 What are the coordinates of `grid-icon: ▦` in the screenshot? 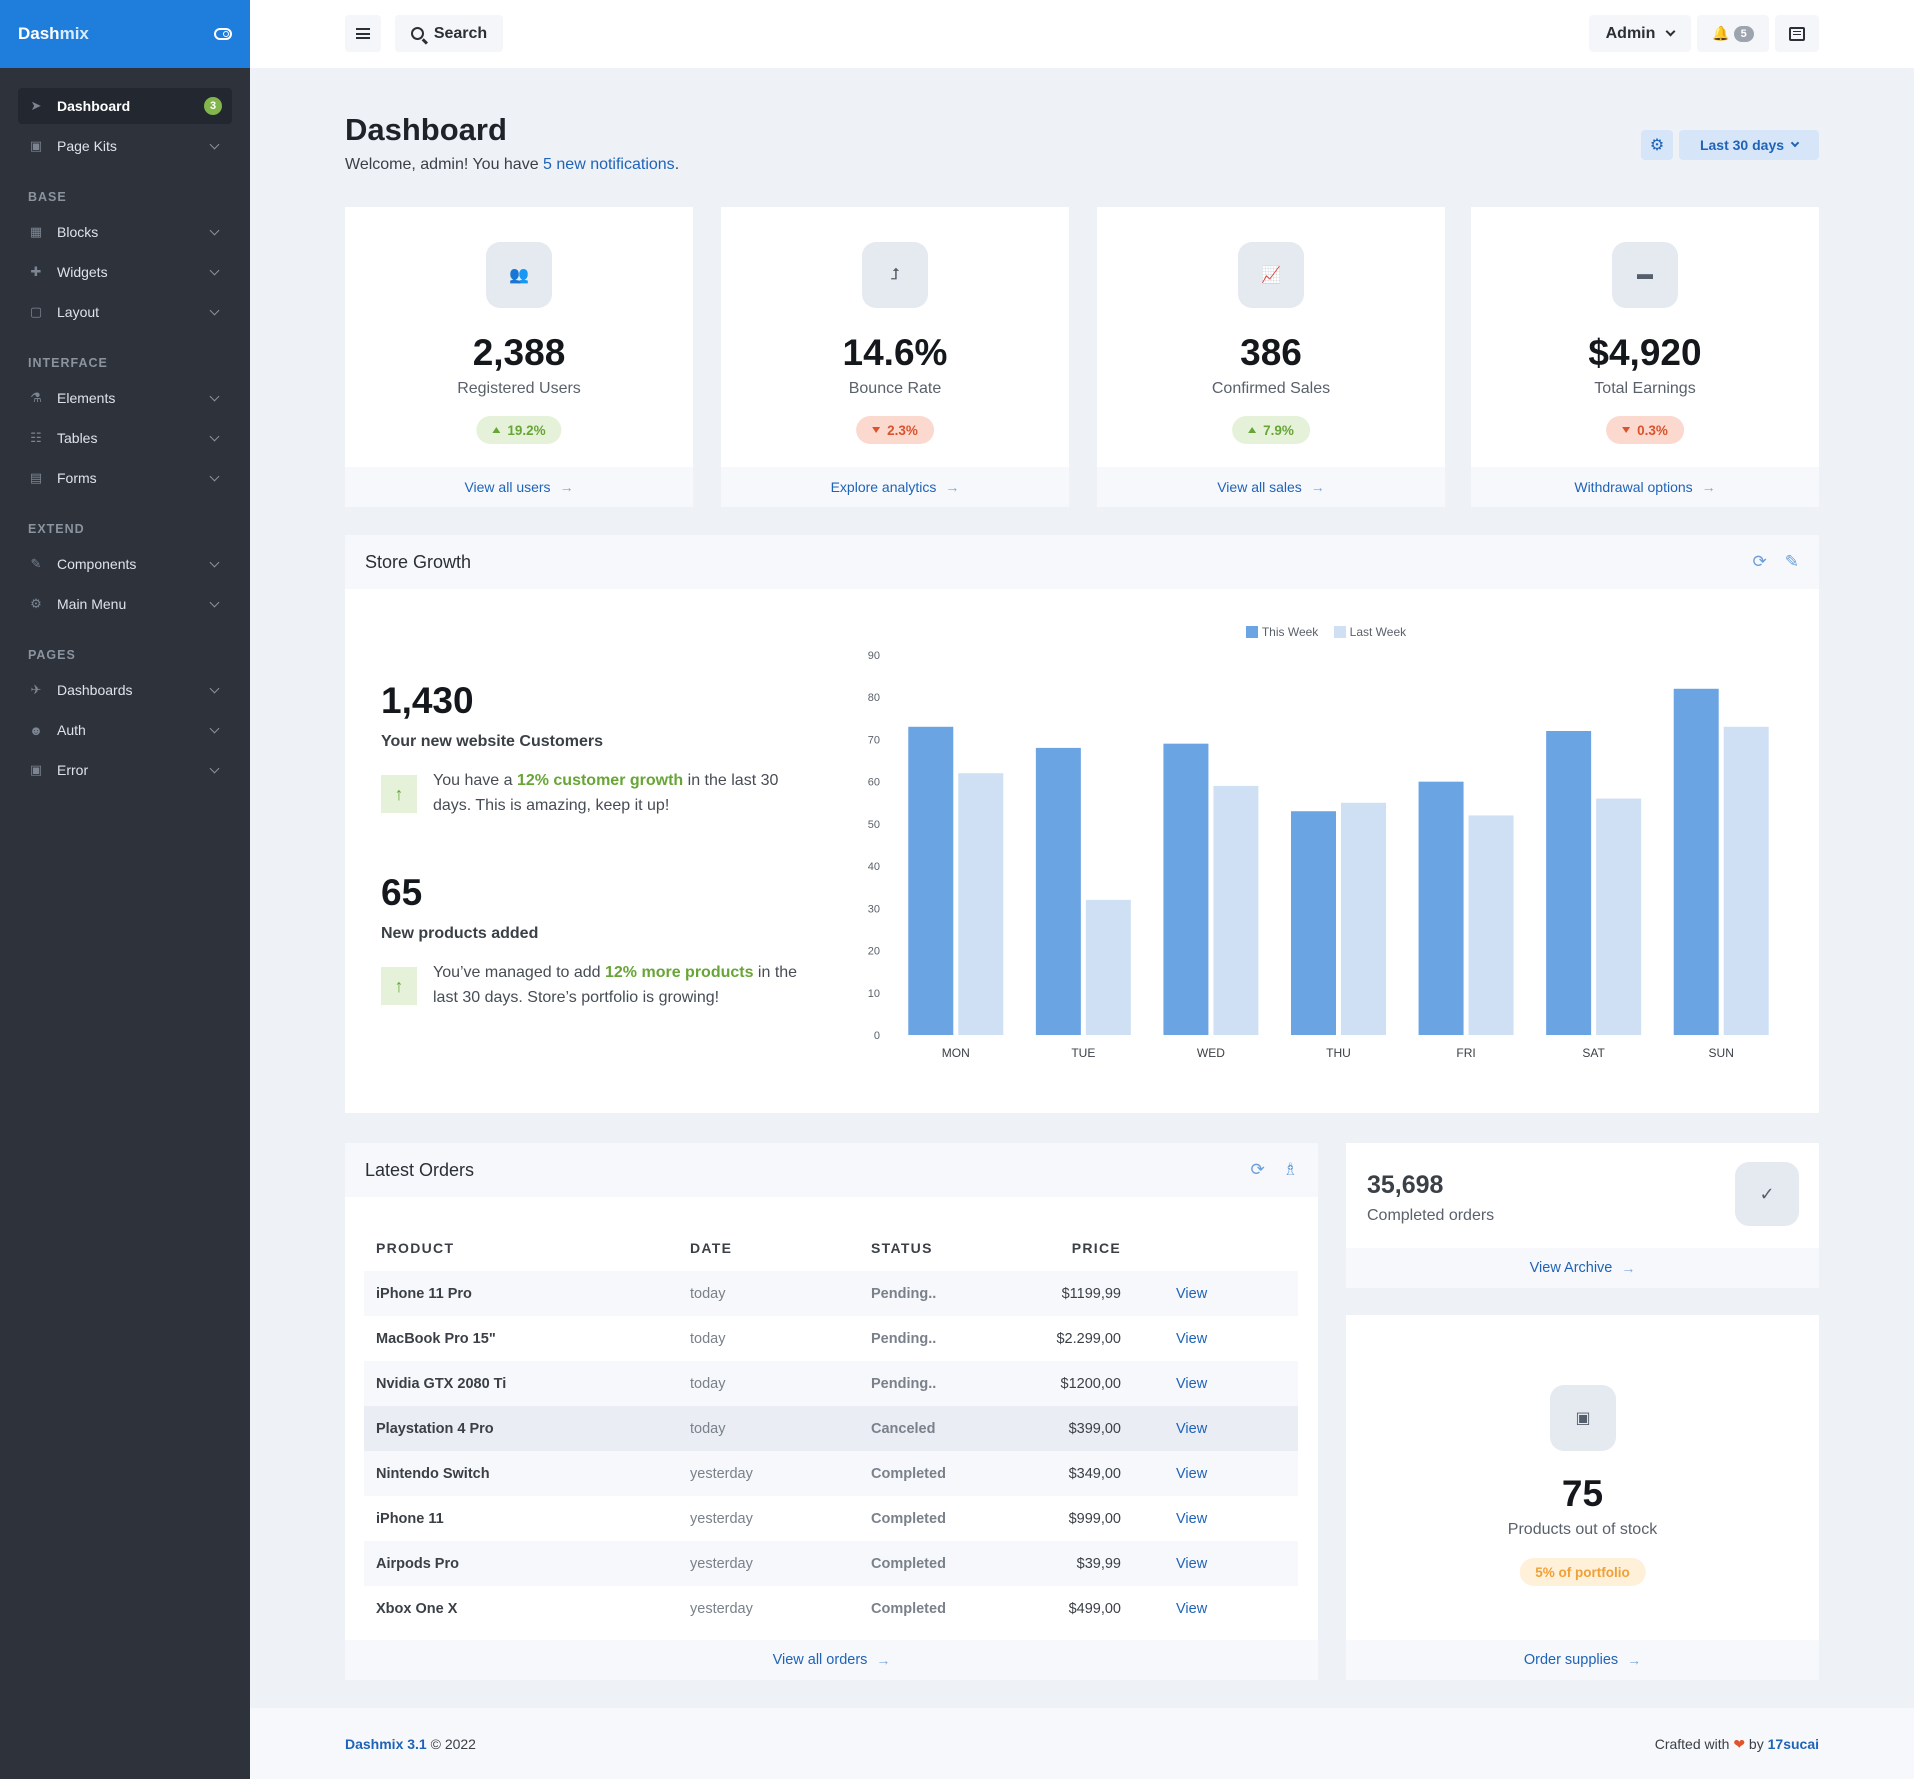 It's located at (36, 231).